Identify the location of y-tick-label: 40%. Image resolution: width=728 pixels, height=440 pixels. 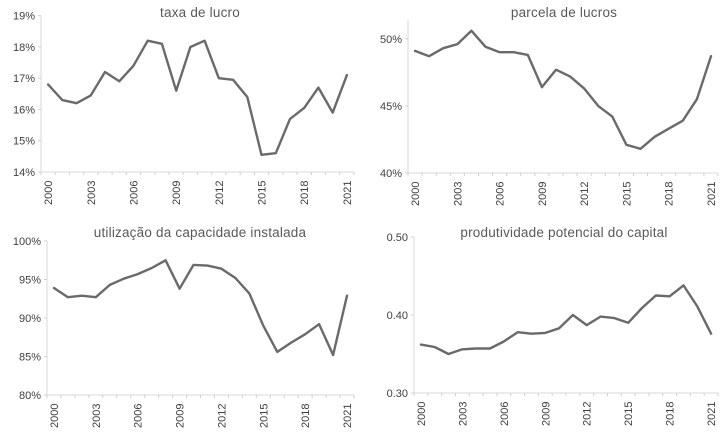
(391, 174).